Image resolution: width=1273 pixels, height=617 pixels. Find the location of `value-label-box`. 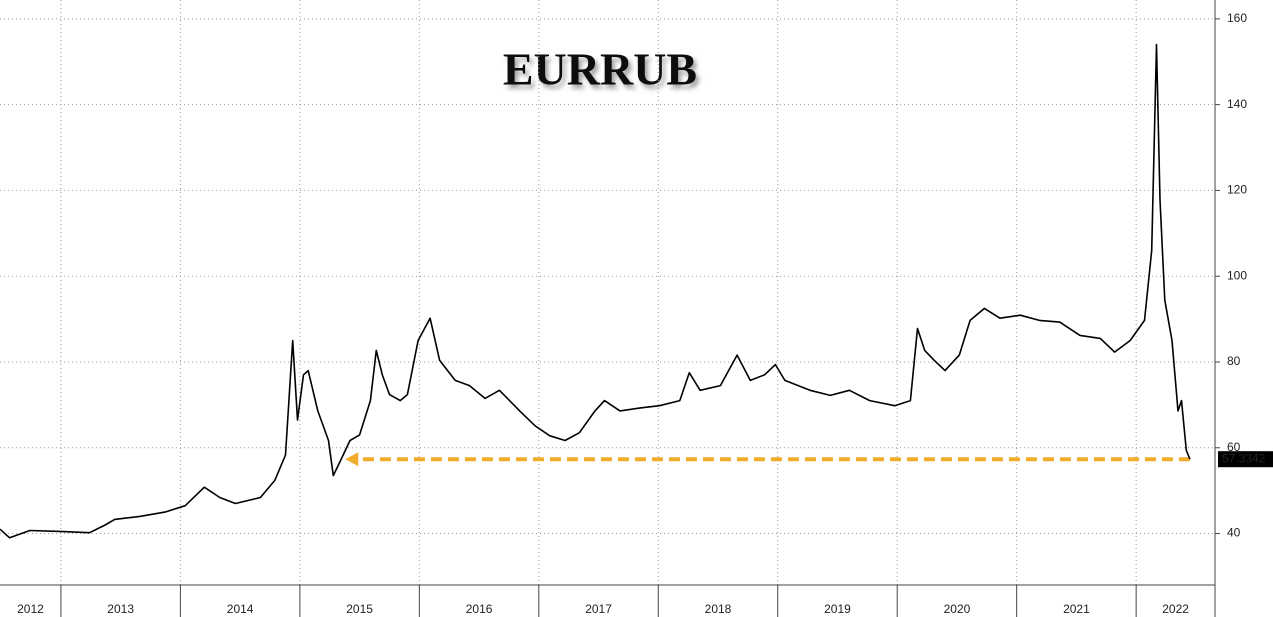

value-label-box is located at coordinates (1245, 459).